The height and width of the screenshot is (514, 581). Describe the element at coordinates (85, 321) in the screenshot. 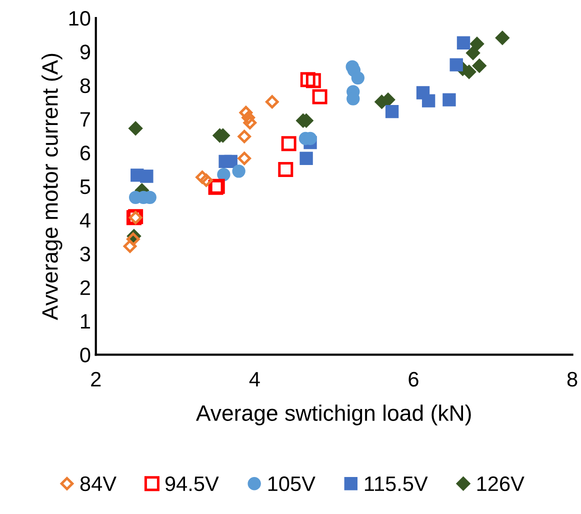

I see `y-tick-label: 1` at that location.